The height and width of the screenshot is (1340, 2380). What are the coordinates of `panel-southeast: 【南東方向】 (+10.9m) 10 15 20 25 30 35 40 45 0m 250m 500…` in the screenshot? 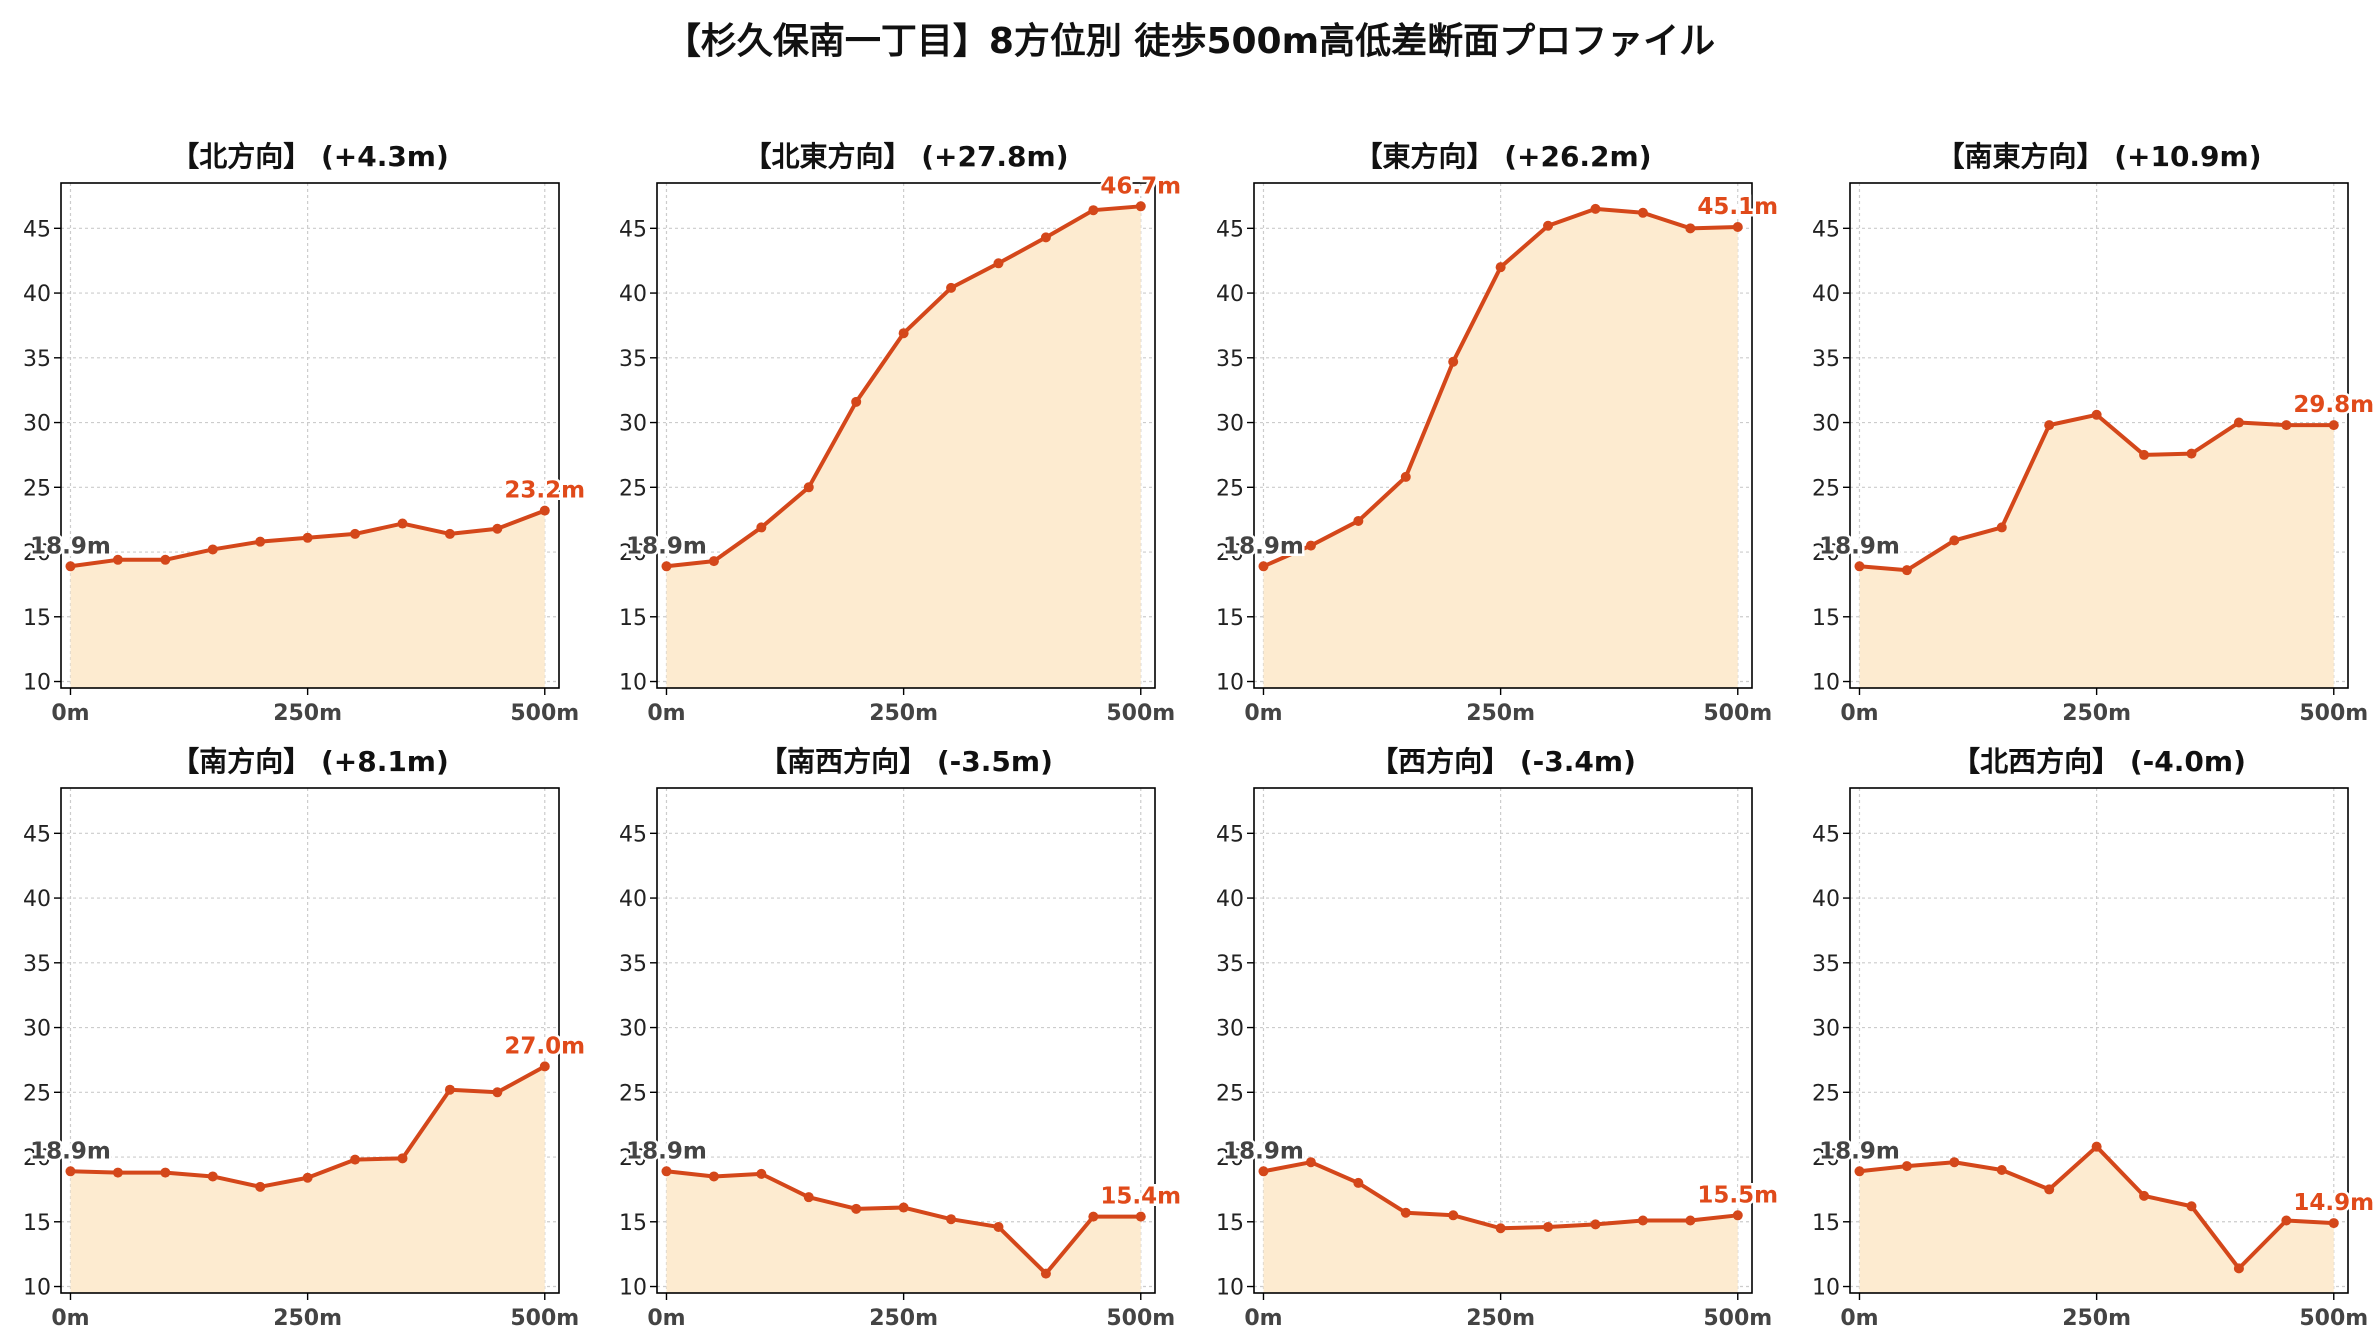 It's located at (2094, 433).